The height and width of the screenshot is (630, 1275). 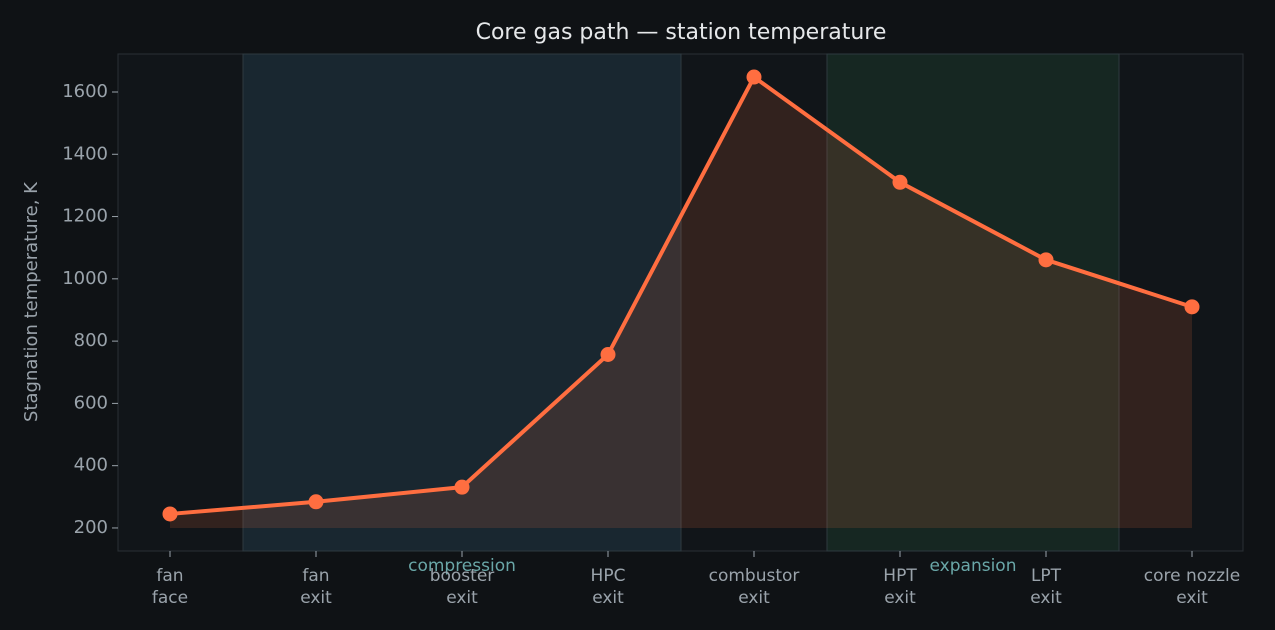 I want to click on chart-title: Core gas path — station temperature, so click(x=681, y=32).